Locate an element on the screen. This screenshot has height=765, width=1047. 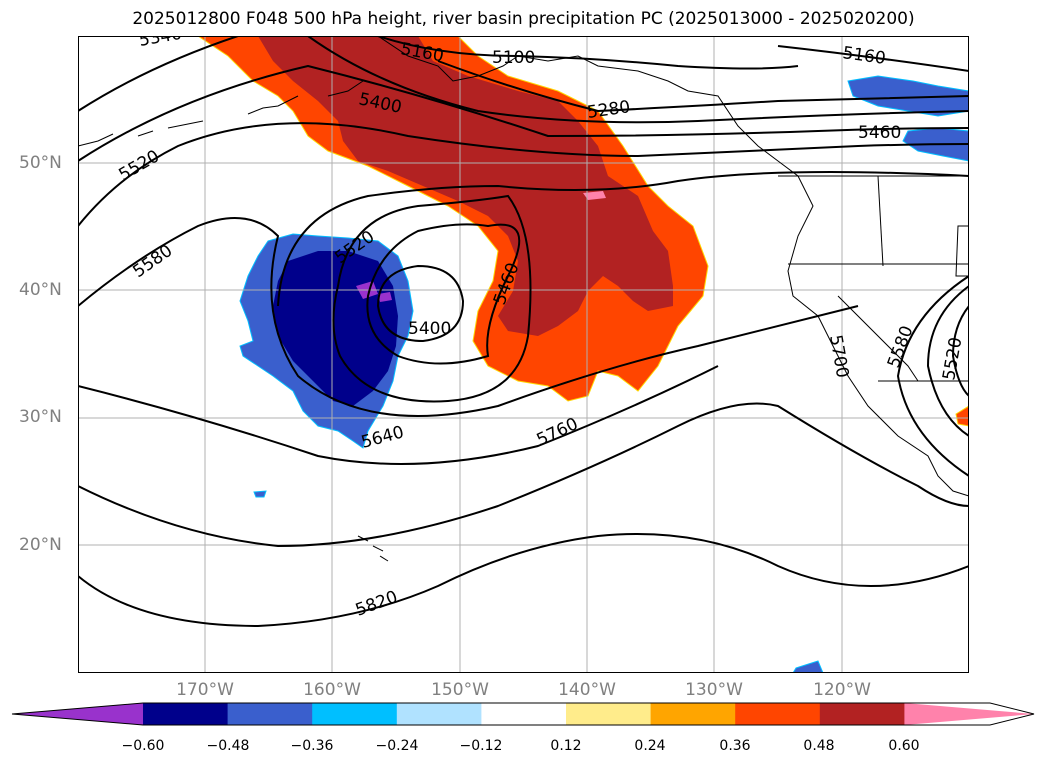
lon-label: 130°W is located at coordinates (714, 690).